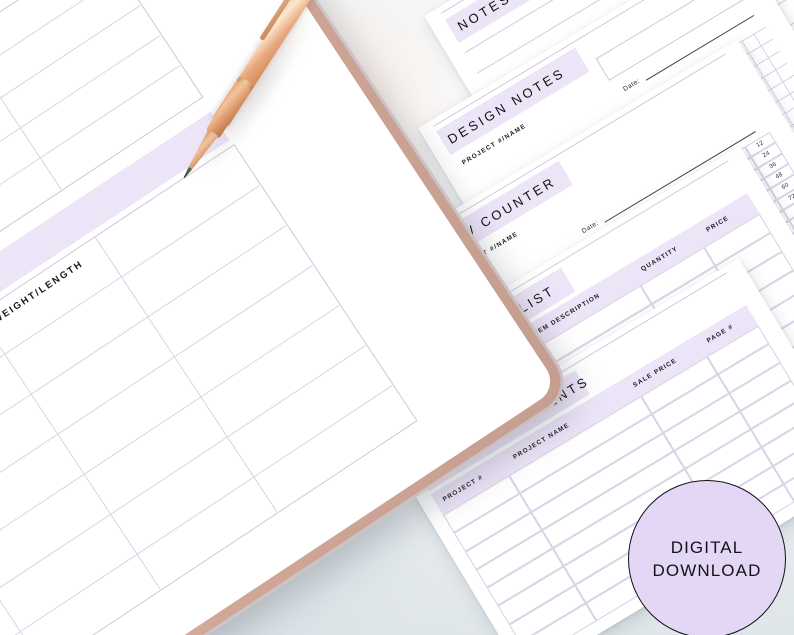 The width and height of the screenshot is (794, 635). What do you see at coordinates (707, 570) in the screenshot?
I see `badge-line-2: DOWNLOAD` at bounding box center [707, 570].